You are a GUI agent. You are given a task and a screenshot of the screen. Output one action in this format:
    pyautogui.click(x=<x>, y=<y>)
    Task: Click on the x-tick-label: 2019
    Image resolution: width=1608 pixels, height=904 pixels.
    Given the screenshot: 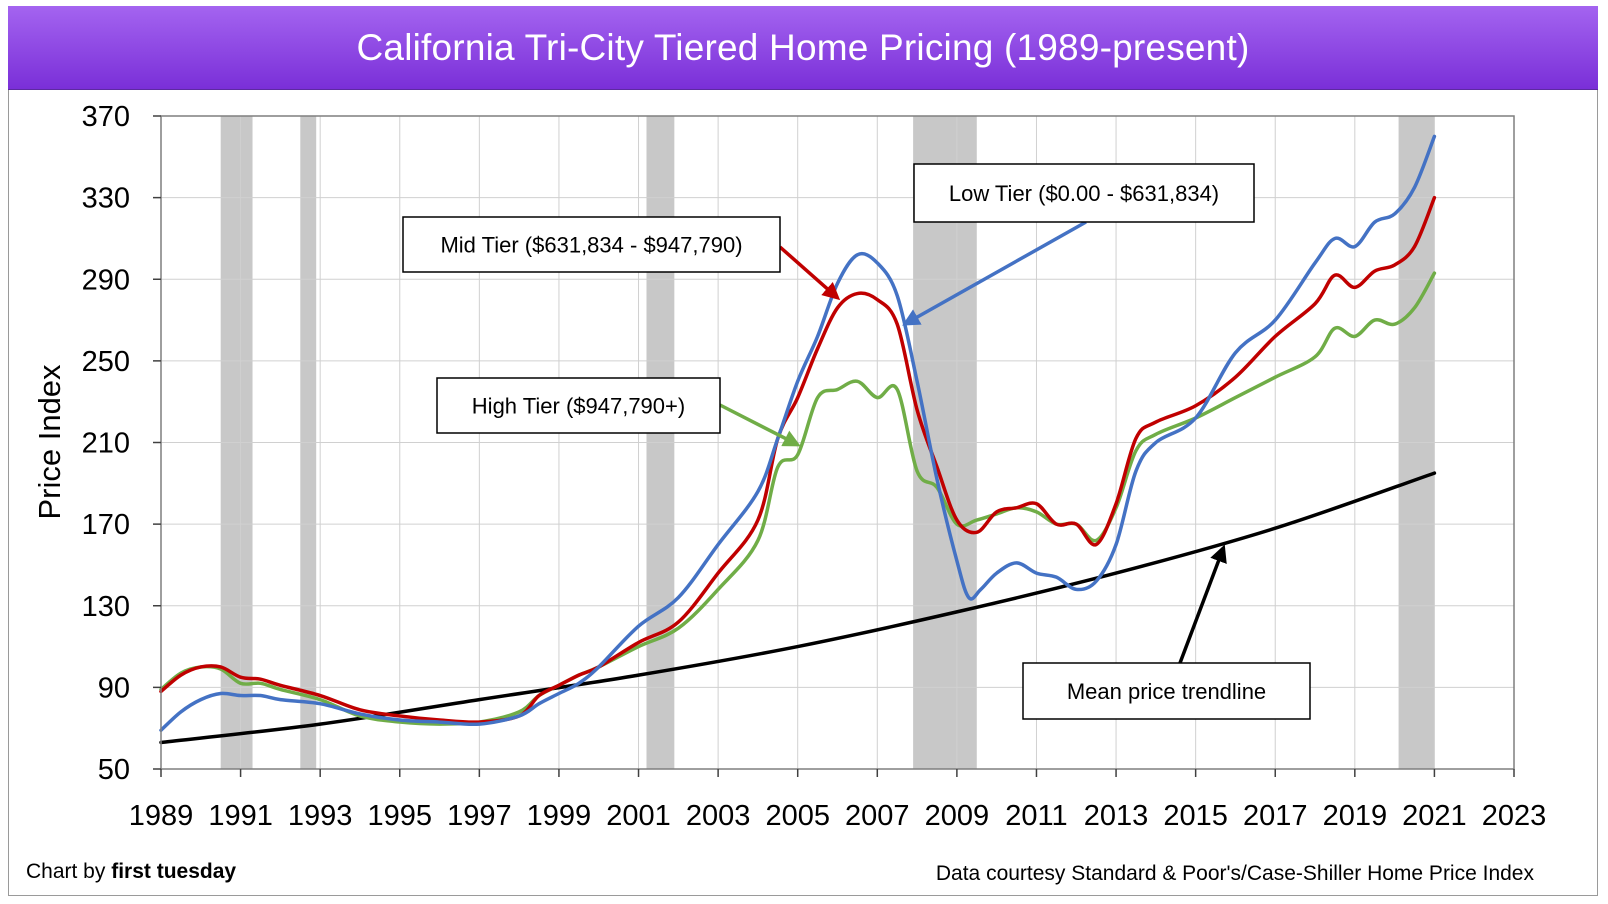 What is the action you would take?
    pyautogui.click(x=1355, y=816)
    